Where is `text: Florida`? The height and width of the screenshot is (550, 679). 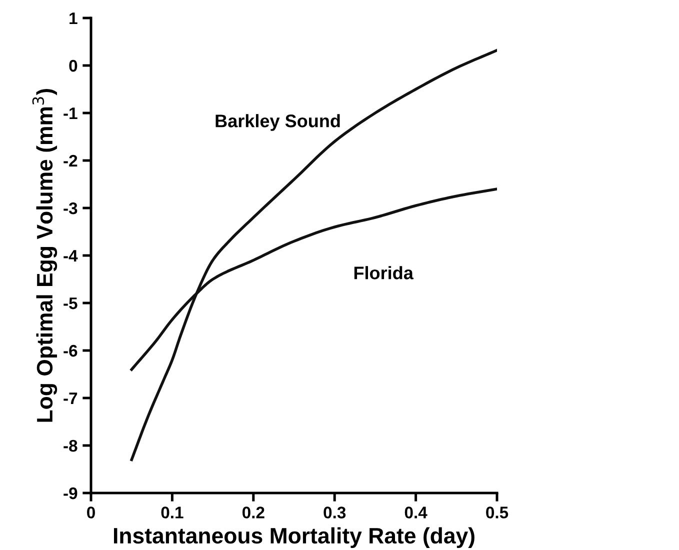
text: Florida is located at coordinates (384, 273).